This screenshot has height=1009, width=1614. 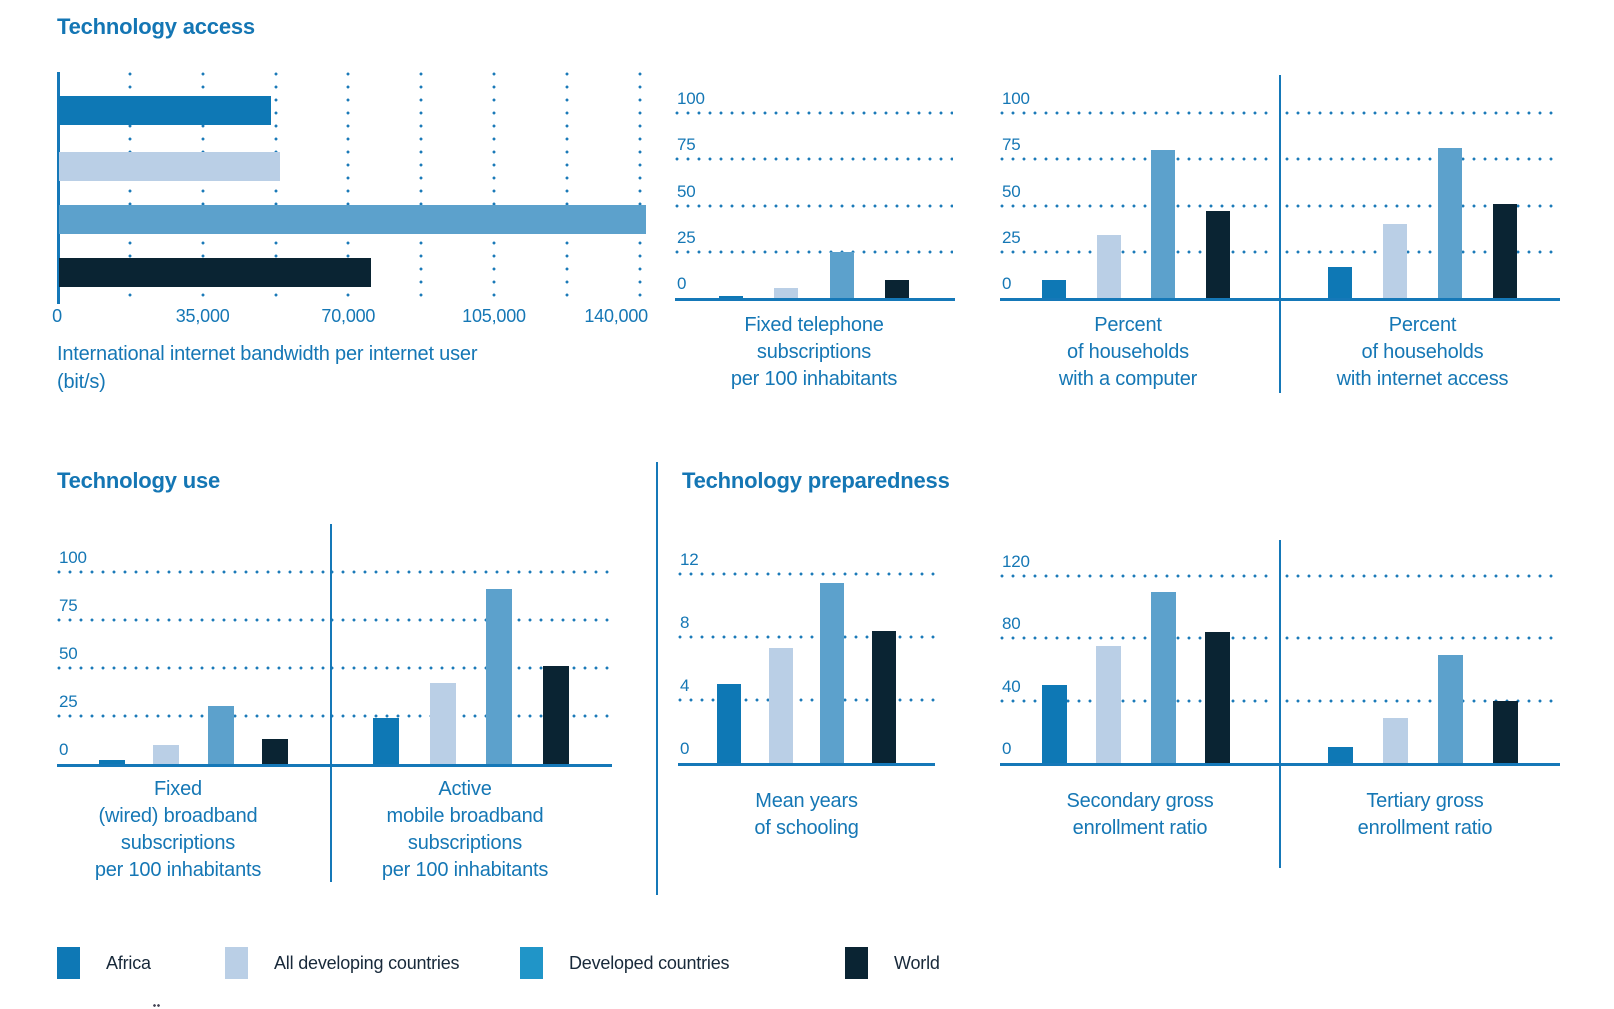 I want to click on legend-label-all-developing-countries: All developing countries, so click(x=367, y=963).